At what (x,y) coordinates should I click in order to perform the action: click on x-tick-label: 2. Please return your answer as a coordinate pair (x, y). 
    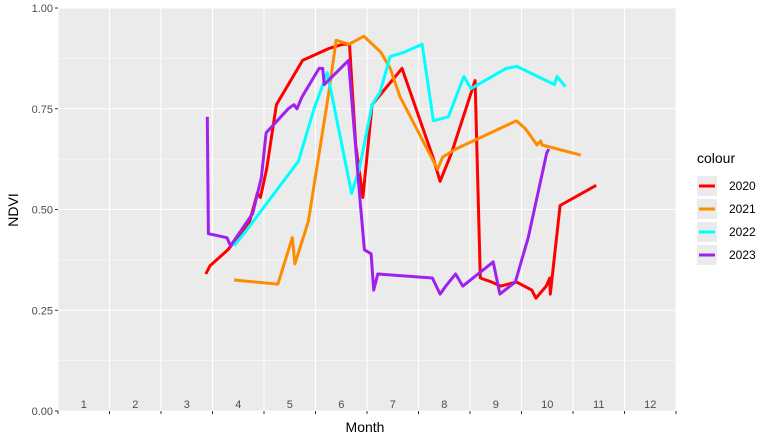
    Looking at the image, I should click on (135, 405).